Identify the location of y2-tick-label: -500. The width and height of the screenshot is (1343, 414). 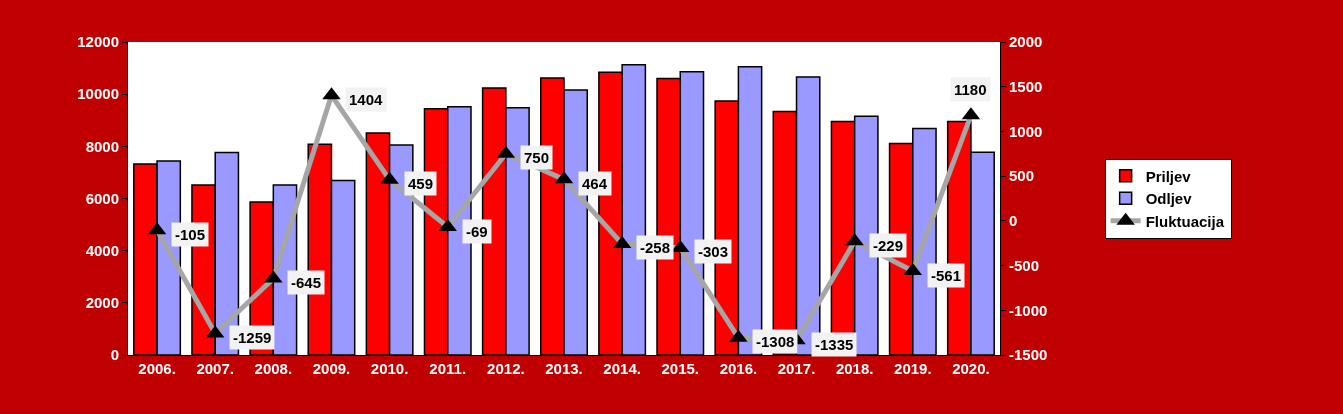
(1024, 265).